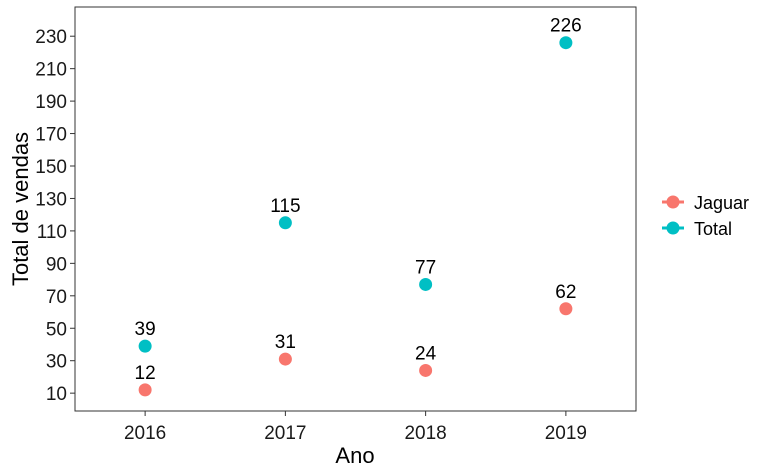 The image size is (770, 475). Describe the element at coordinates (56, 362) in the screenshot. I see `y-tick-label: 30` at that location.